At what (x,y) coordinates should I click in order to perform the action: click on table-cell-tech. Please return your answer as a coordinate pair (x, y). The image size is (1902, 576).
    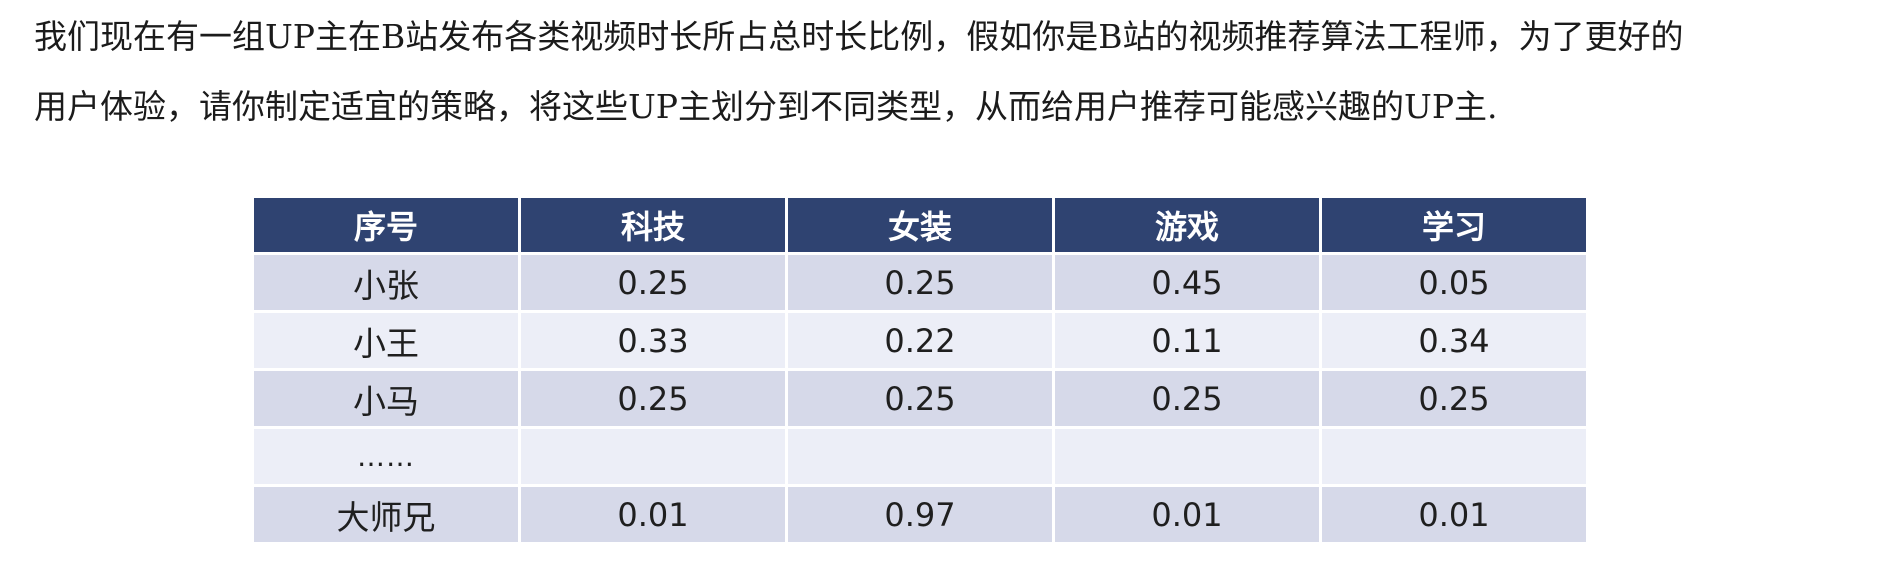
    Looking at the image, I should click on (653, 456).